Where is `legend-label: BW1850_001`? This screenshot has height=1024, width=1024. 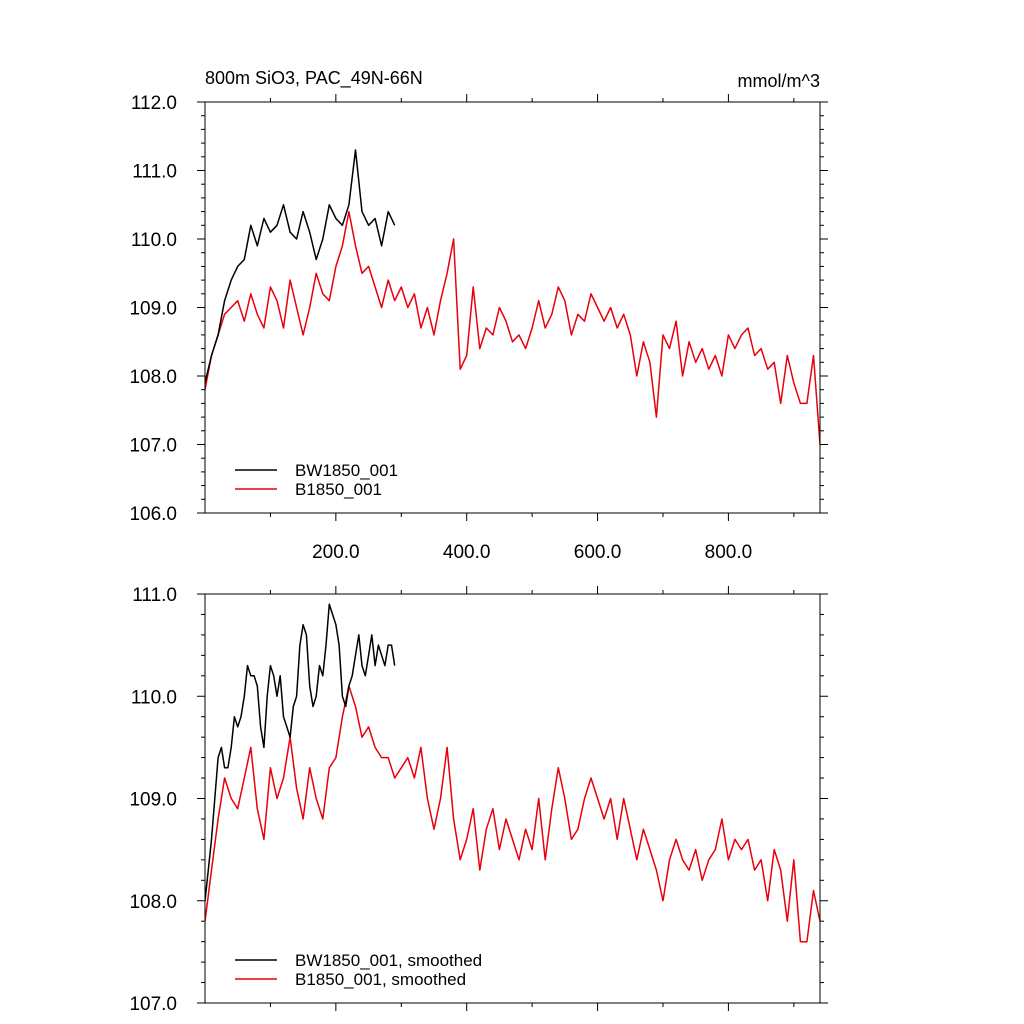 legend-label: BW1850_001 is located at coordinates (346, 470).